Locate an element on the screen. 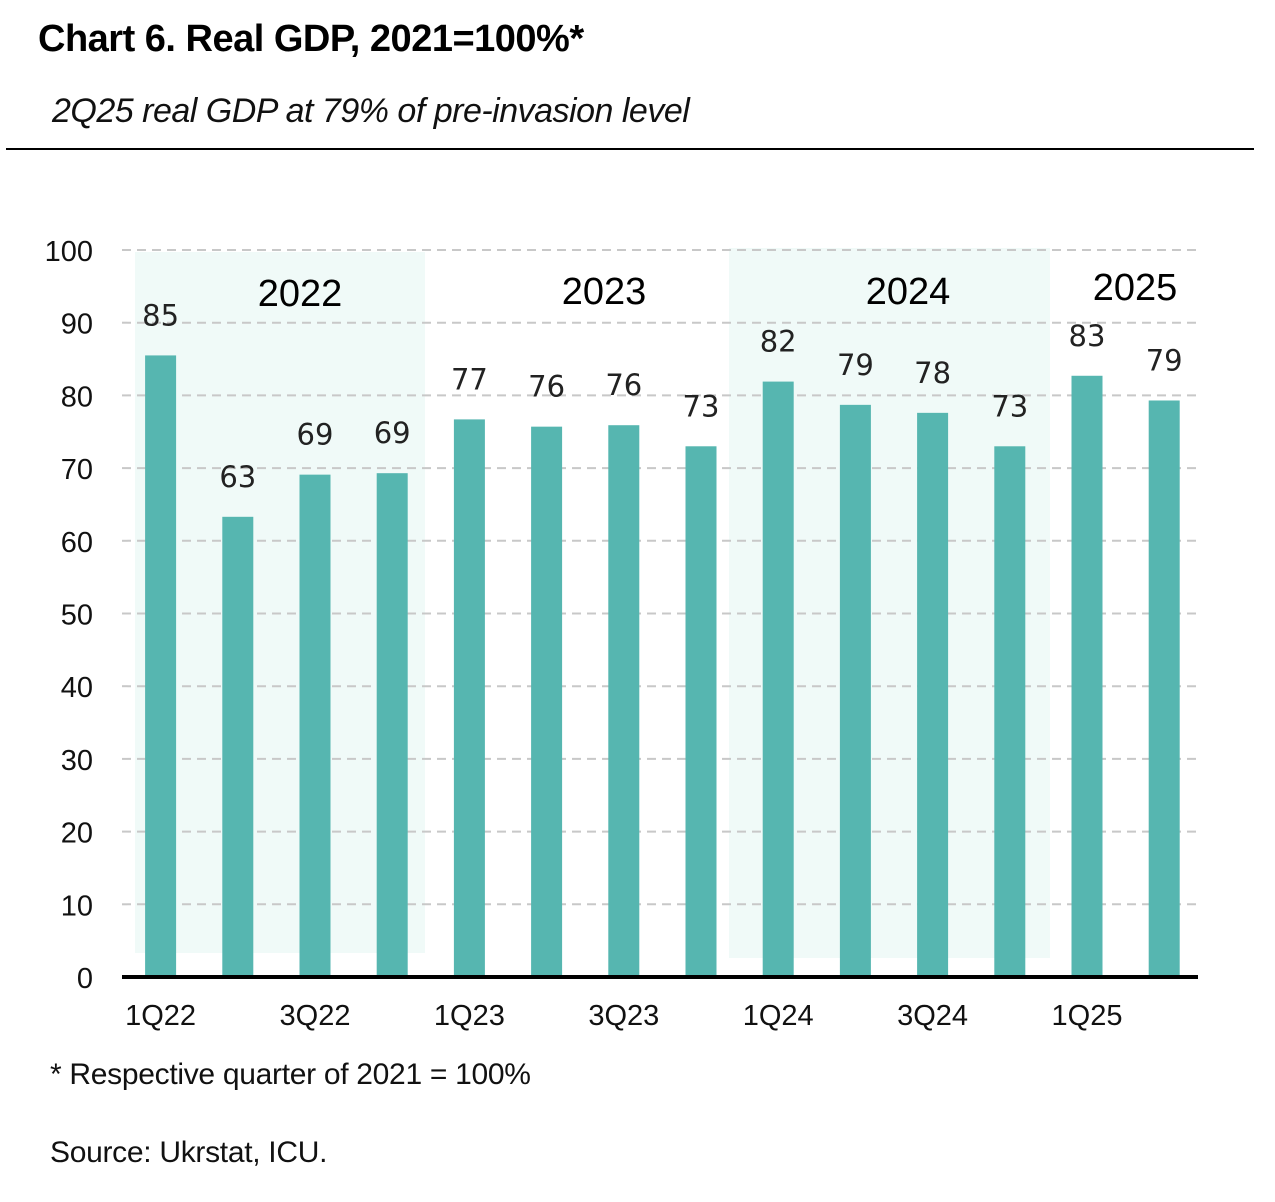 The image size is (1275, 1202). y-tick-label: 60 is located at coordinates (77, 543).